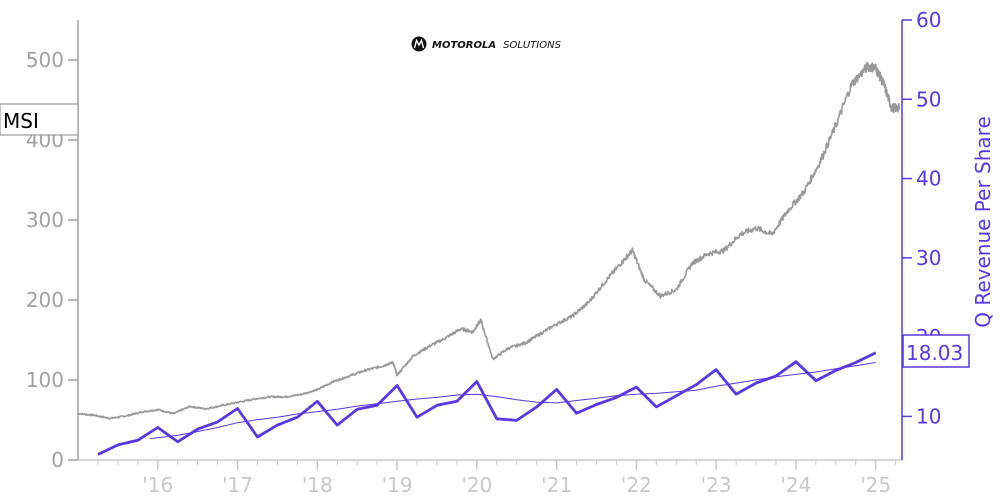  Describe the element at coordinates (397, 485) in the screenshot. I see `x-tick-label: '19` at that location.